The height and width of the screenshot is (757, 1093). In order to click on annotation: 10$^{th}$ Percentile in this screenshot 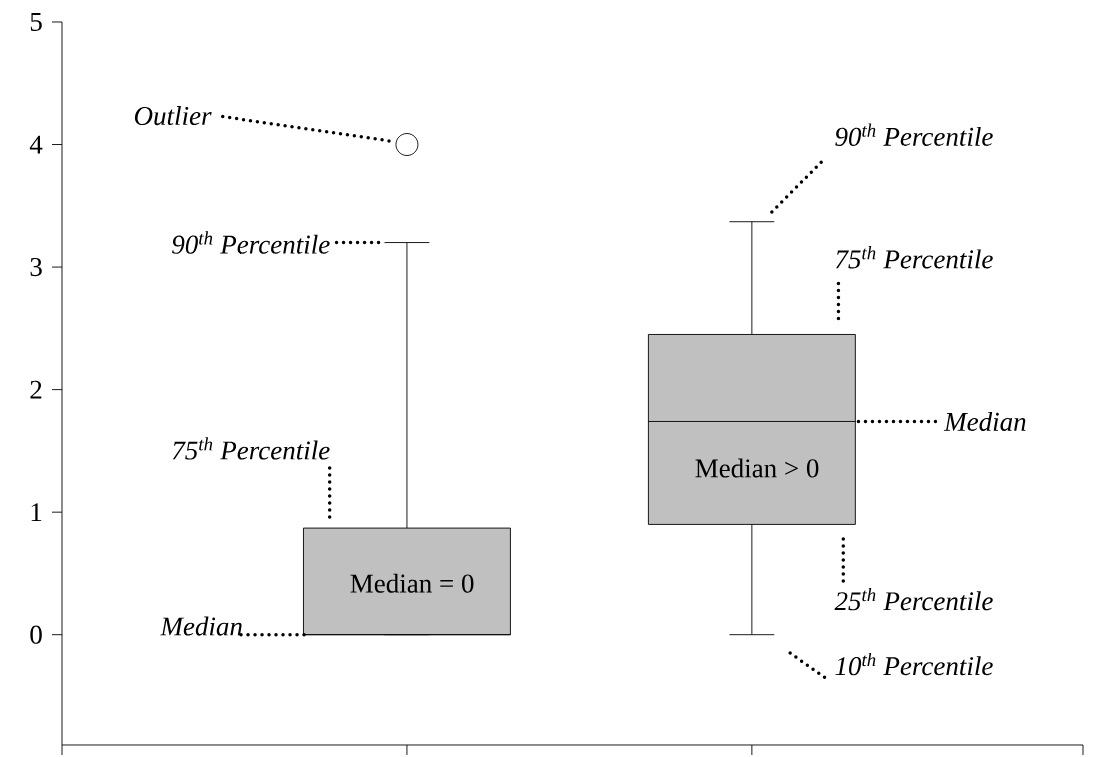, I will do `click(914, 664)`.